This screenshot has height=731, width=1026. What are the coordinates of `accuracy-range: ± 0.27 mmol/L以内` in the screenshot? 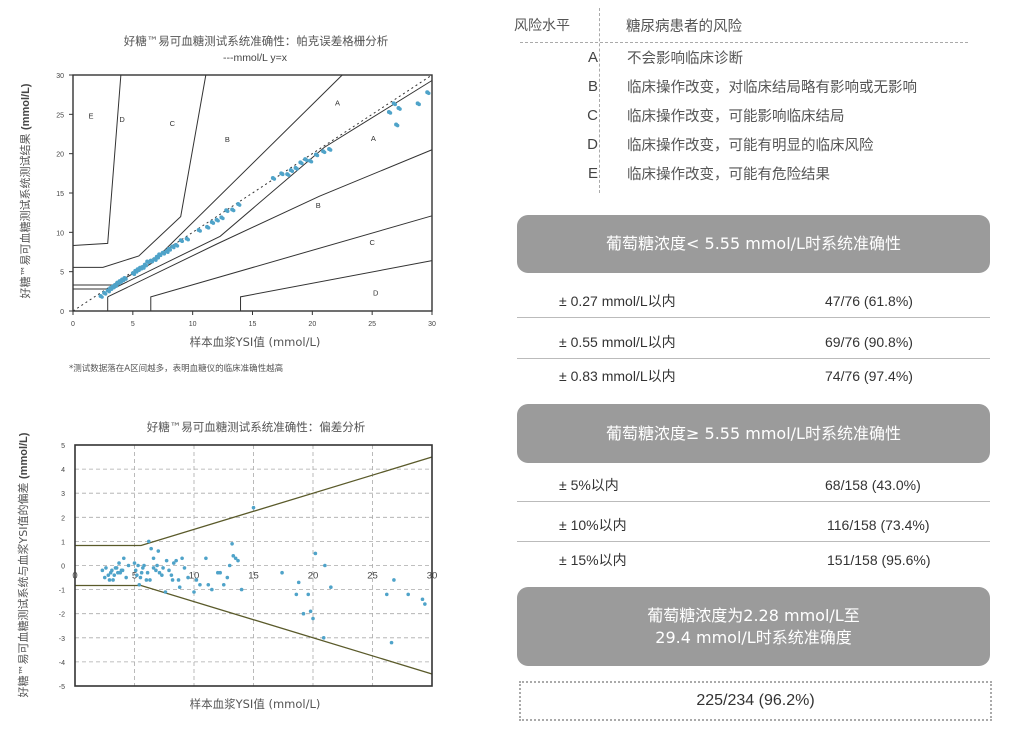 It's located at (617, 300).